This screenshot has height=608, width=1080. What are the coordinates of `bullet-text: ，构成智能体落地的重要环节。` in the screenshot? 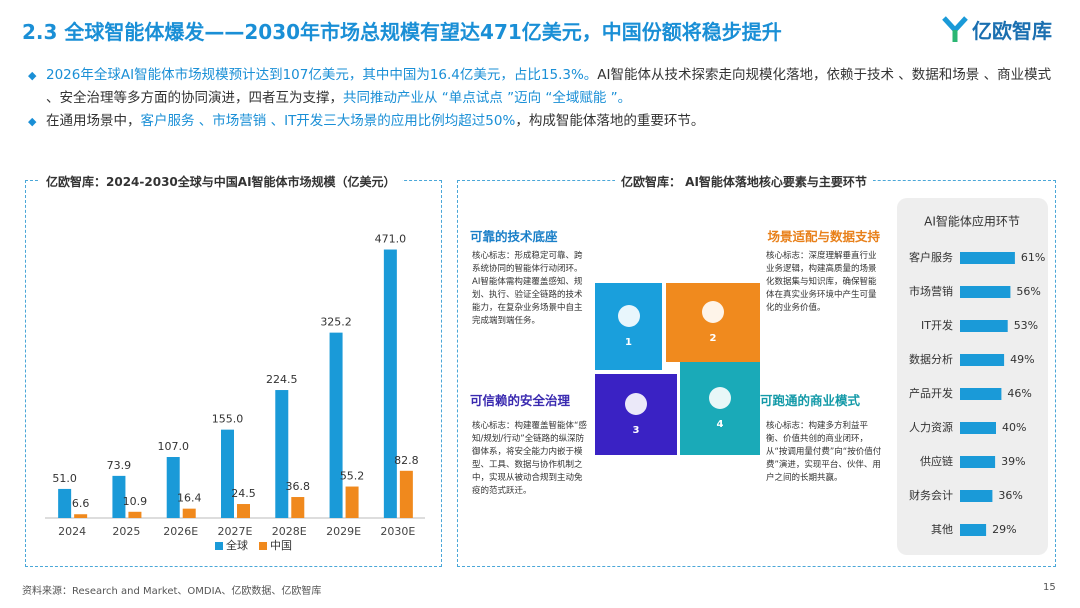 It's located at (610, 121).